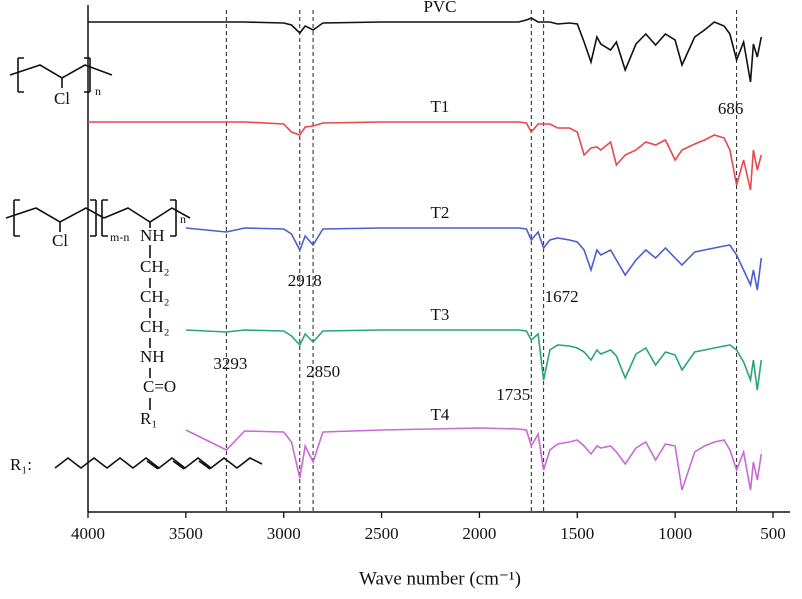 The image size is (802, 599). Describe the element at coordinates (439, 8) in the screenshot. I see `series-label: PVC` at that location.